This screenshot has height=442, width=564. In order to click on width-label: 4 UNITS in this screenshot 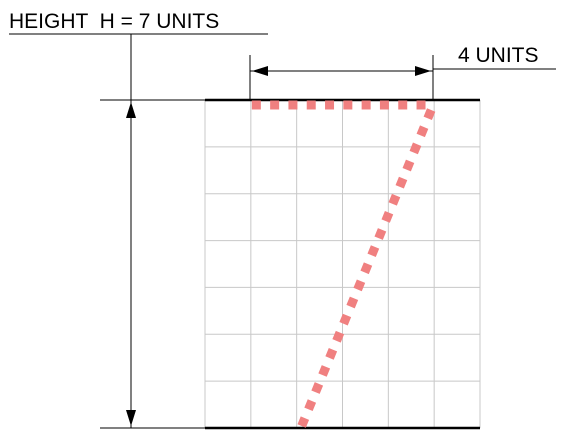, I will do `click(498, 55)`.